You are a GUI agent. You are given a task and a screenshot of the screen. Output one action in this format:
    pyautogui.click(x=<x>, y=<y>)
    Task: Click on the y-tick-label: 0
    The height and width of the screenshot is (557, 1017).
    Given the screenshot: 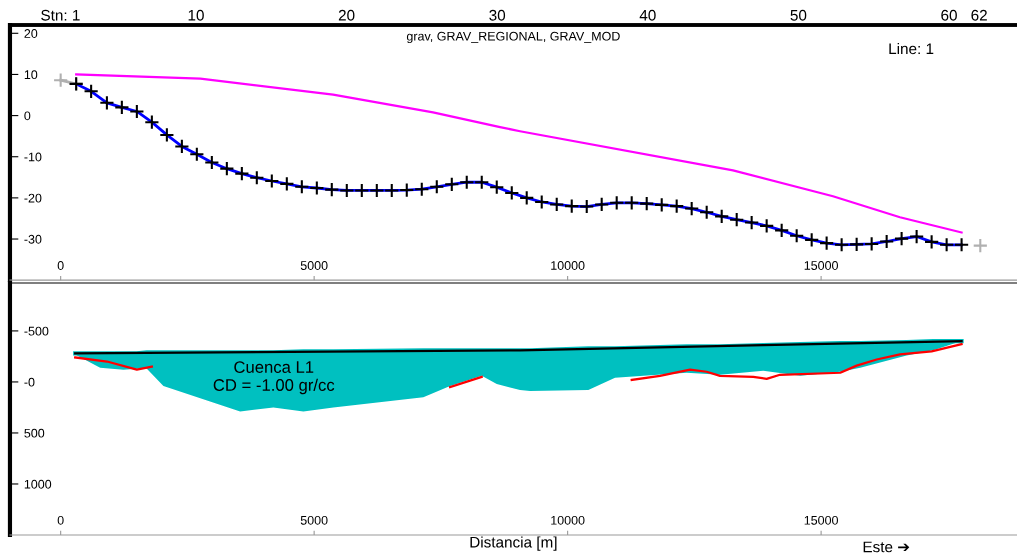 What is the action you would take?
    pyautogui.click(x=27, y=116)
    